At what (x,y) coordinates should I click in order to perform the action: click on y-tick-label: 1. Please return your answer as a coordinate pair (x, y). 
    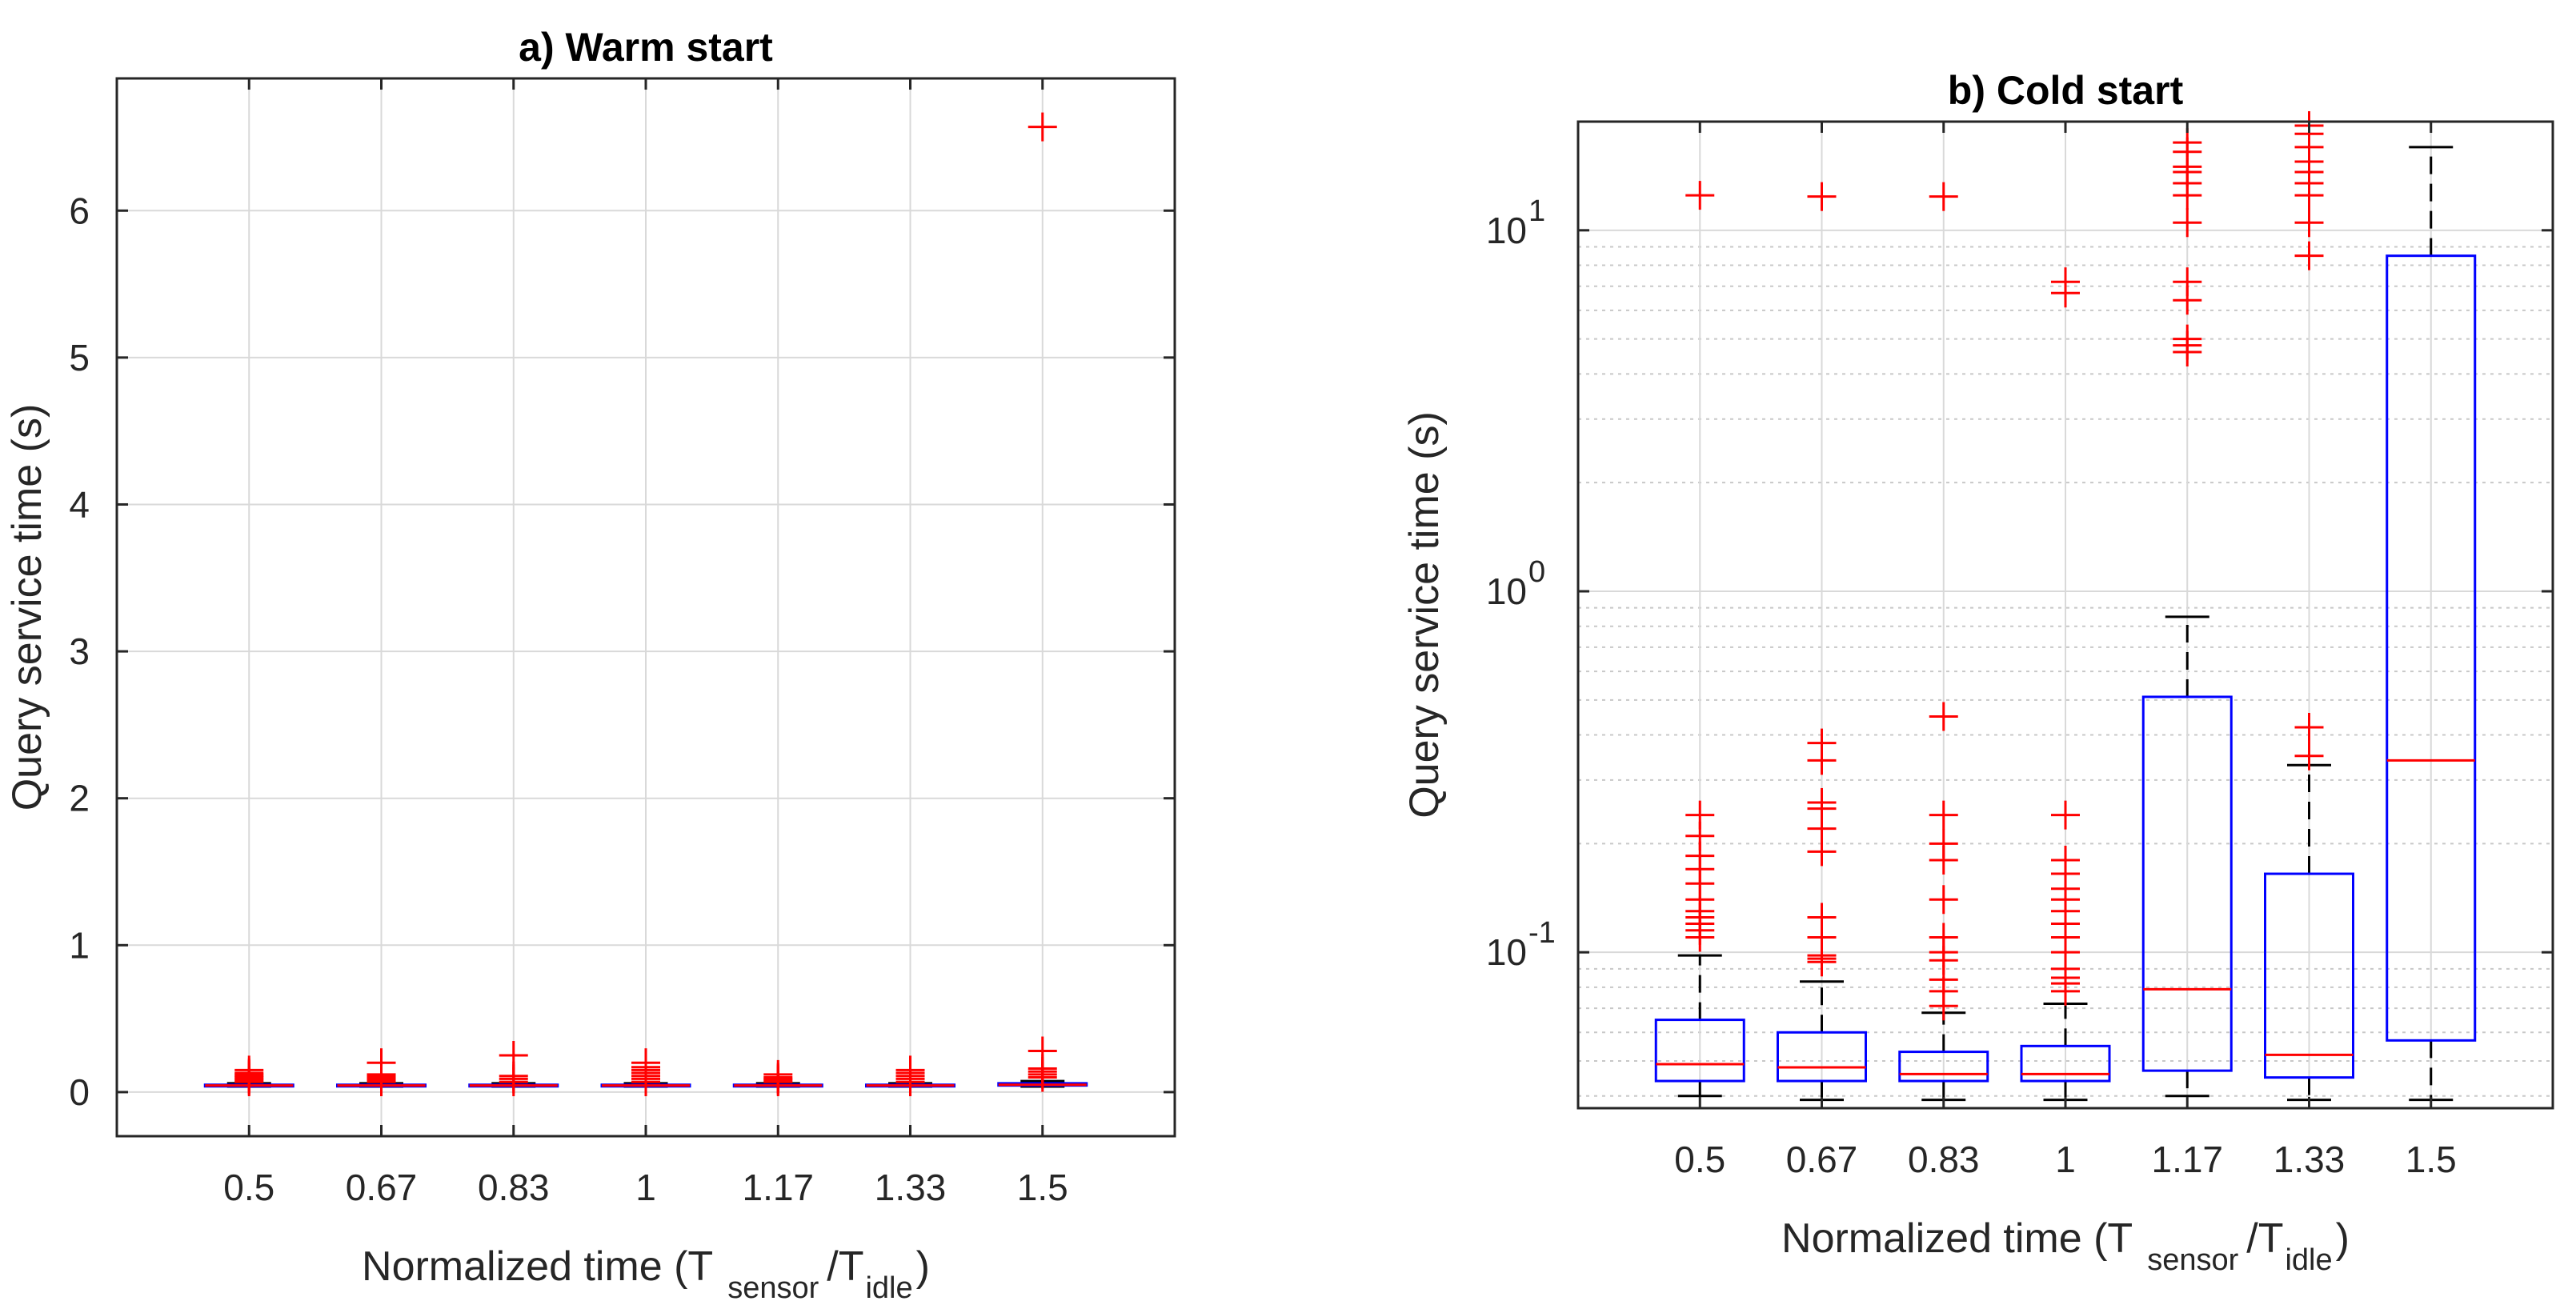
    Looking at the image, I should click on (79, 945).